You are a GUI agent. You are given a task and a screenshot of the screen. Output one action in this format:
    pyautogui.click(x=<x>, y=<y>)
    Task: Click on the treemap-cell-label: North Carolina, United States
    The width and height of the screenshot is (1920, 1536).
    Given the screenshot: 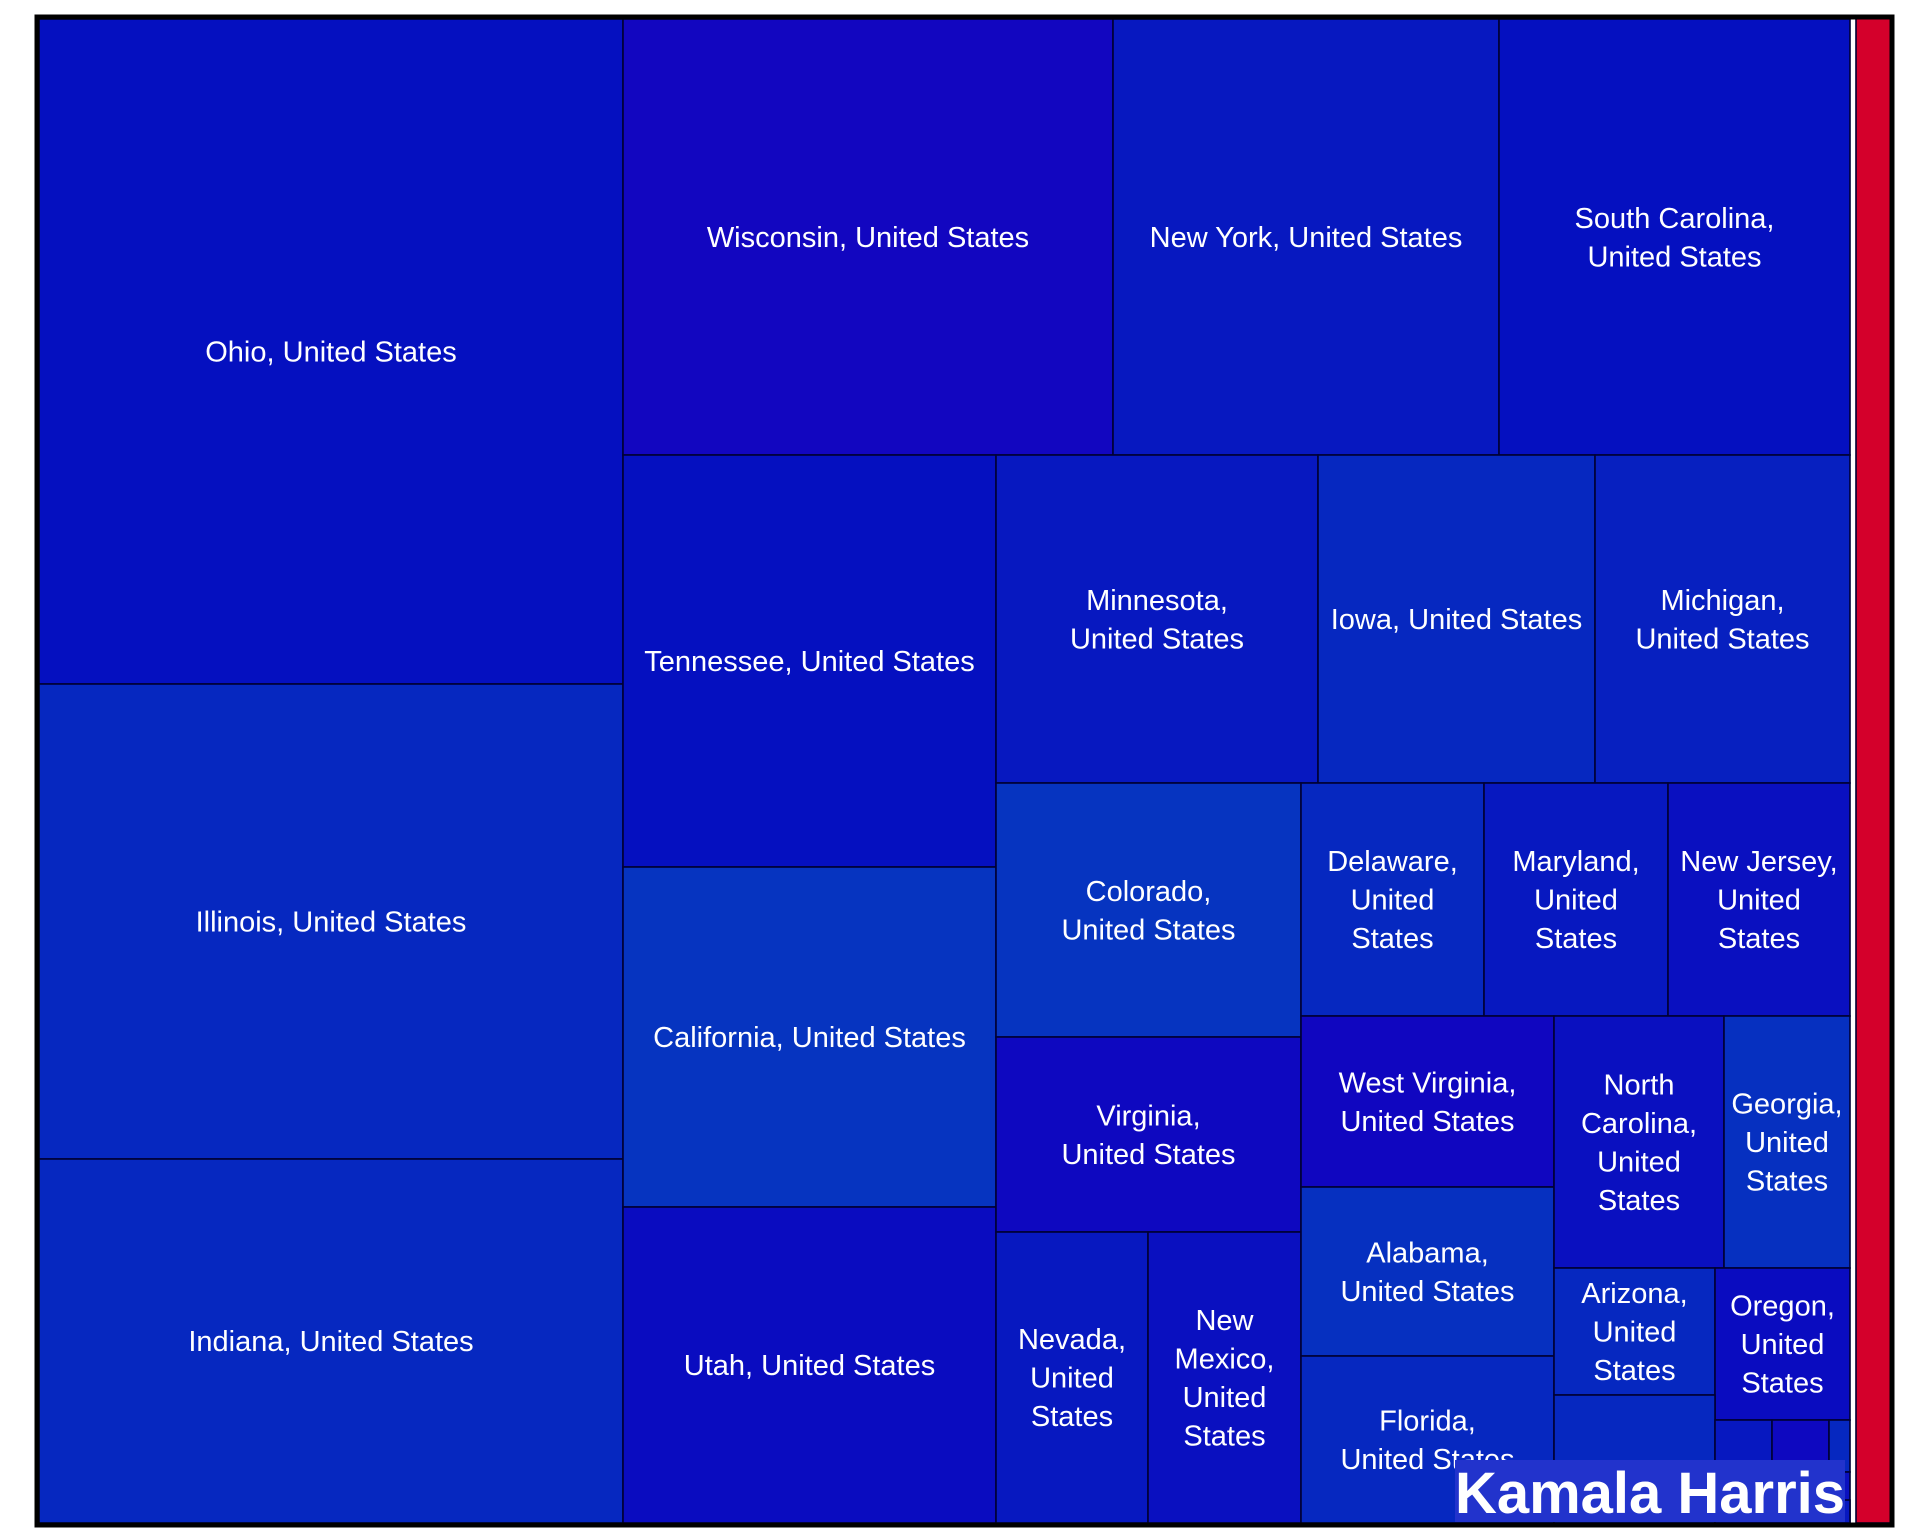 What is the action you would take?
    pyautogui.click(x=1639, y=1143)
    